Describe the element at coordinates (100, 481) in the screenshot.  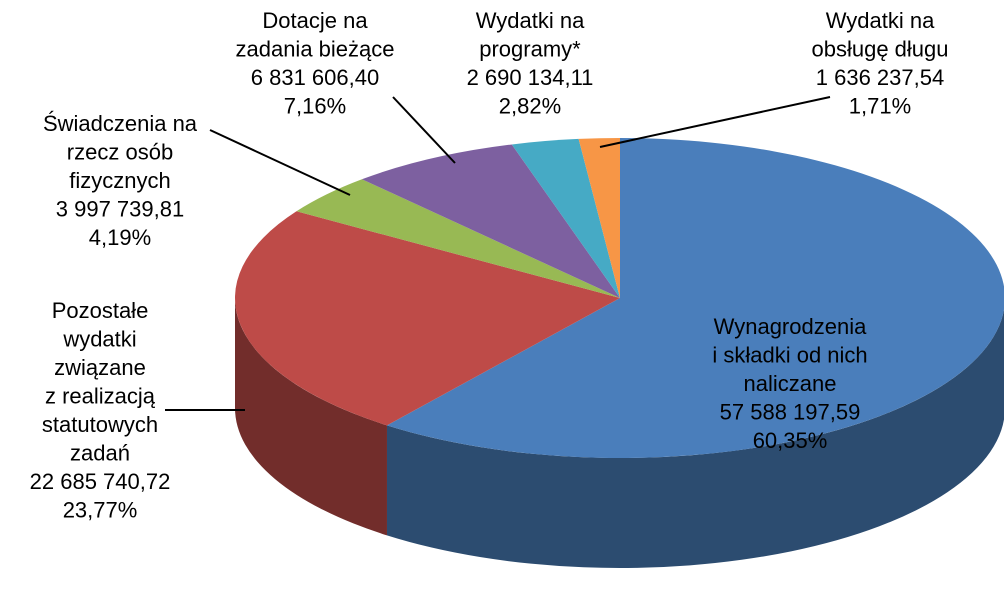
I see `value-label: 22 685 740,72` at that location.